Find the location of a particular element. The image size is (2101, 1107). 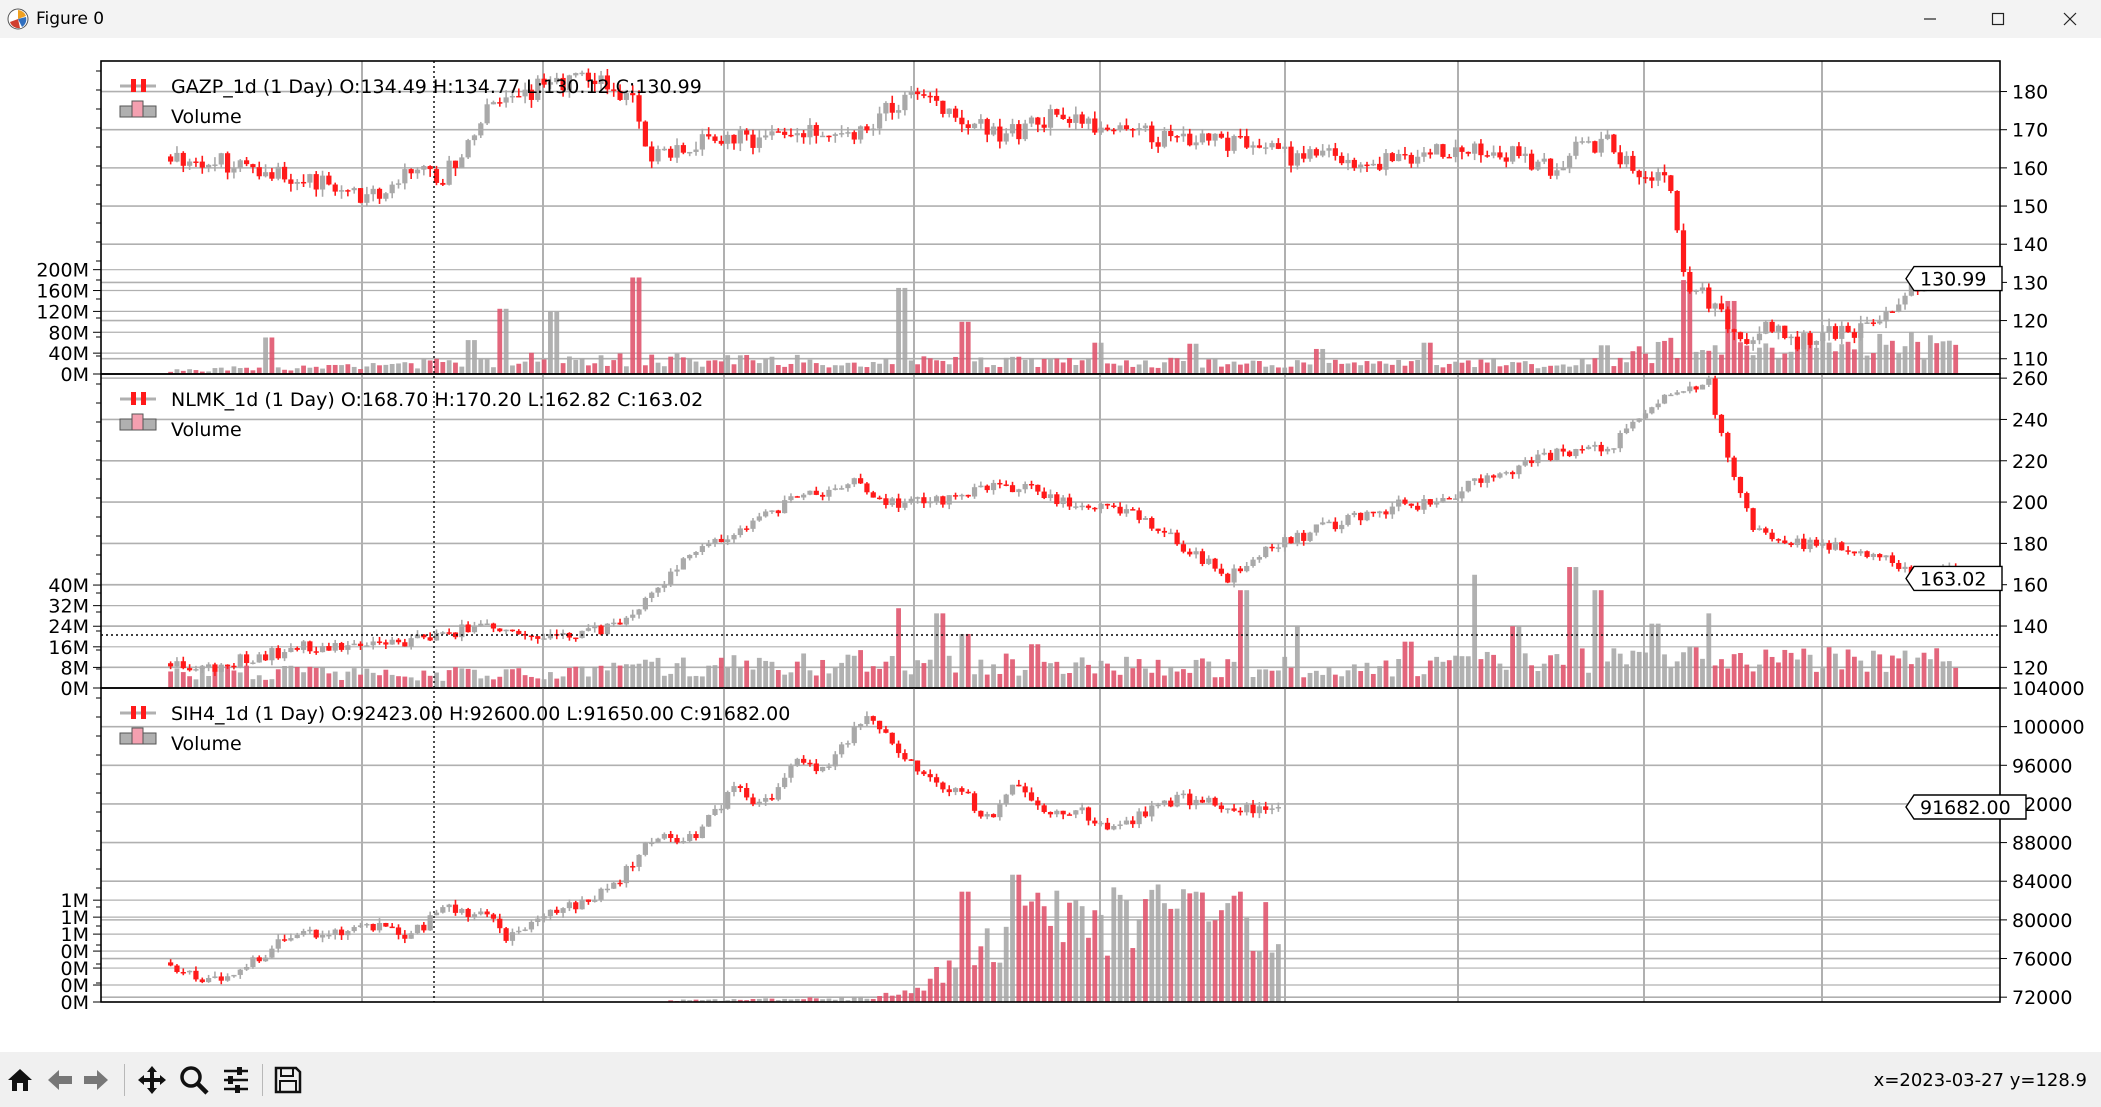

back-button is located at coordinates (60, 1080).